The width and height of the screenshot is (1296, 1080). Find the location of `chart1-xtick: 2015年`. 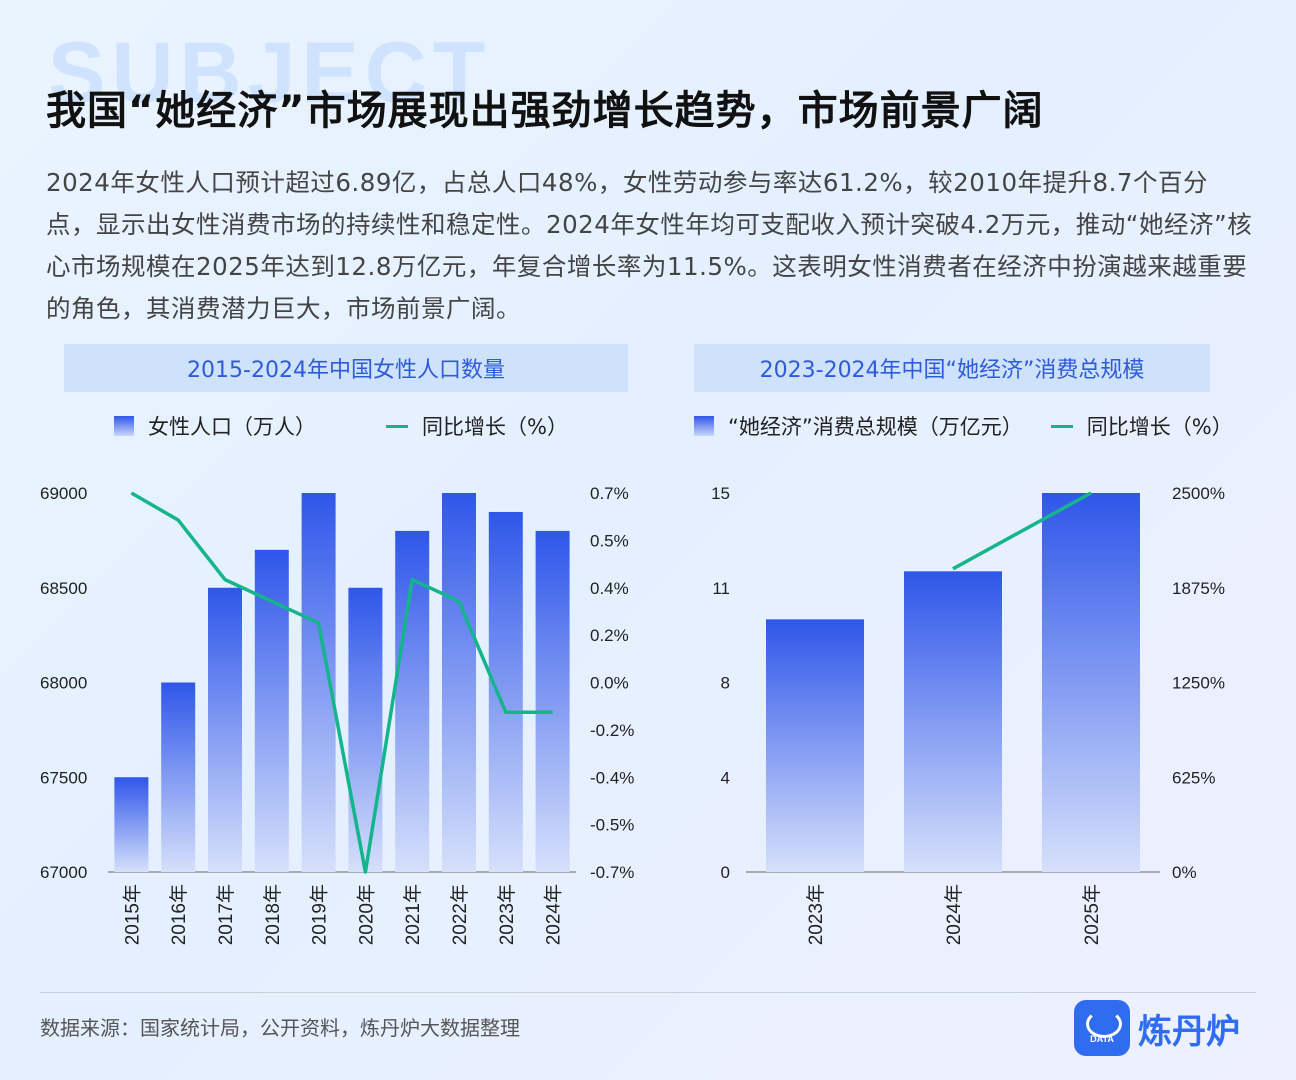

chart1-xtick: 2015年 is located at coordinates (132, 914).